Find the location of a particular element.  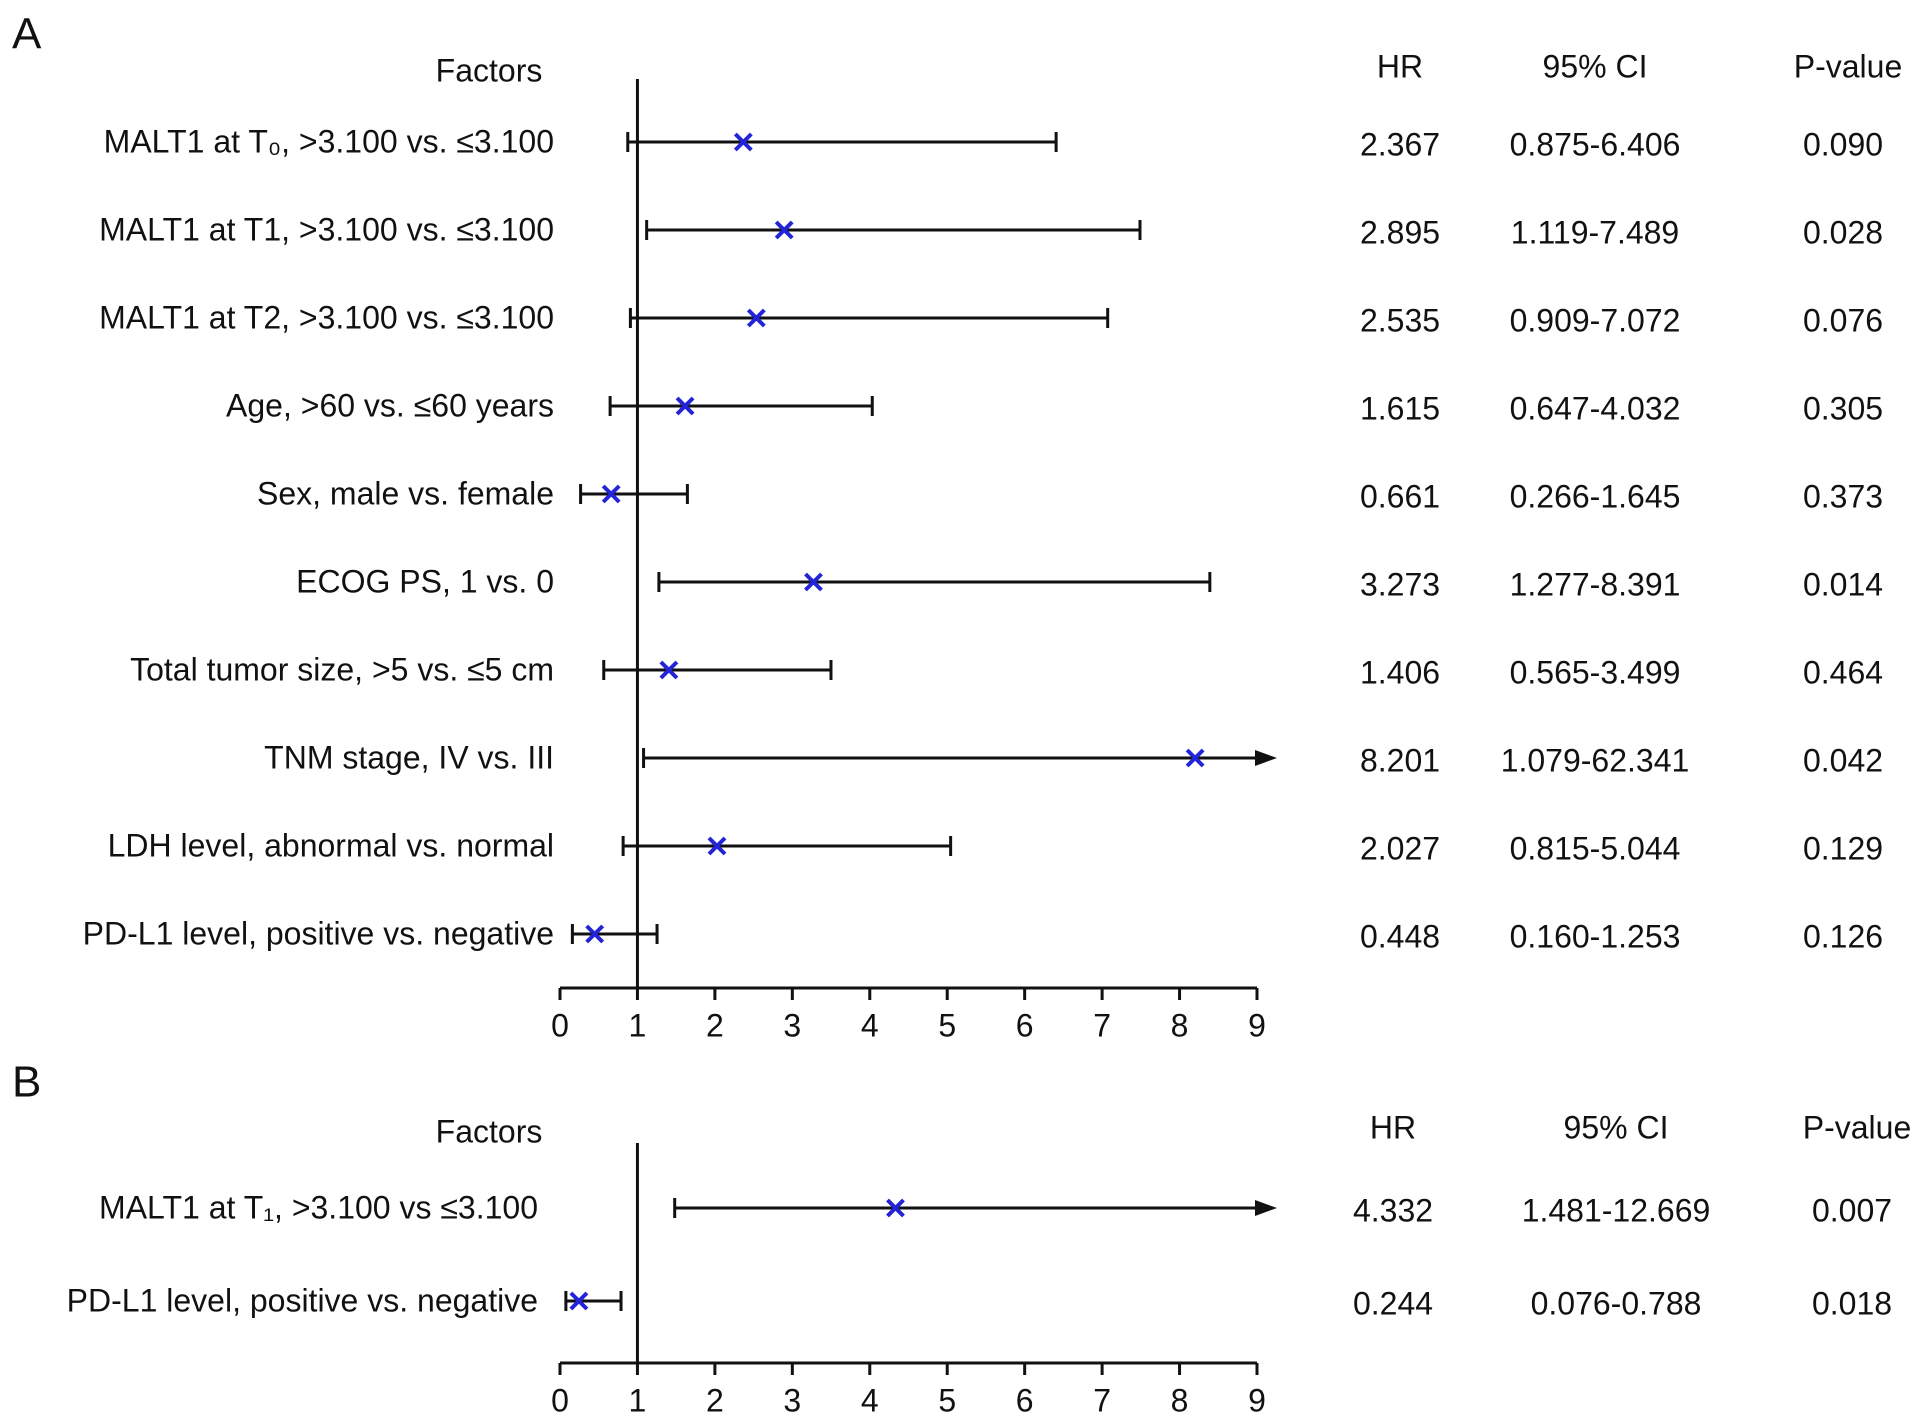

x-tick-label: 1 is located at coordinates (638, 1400).